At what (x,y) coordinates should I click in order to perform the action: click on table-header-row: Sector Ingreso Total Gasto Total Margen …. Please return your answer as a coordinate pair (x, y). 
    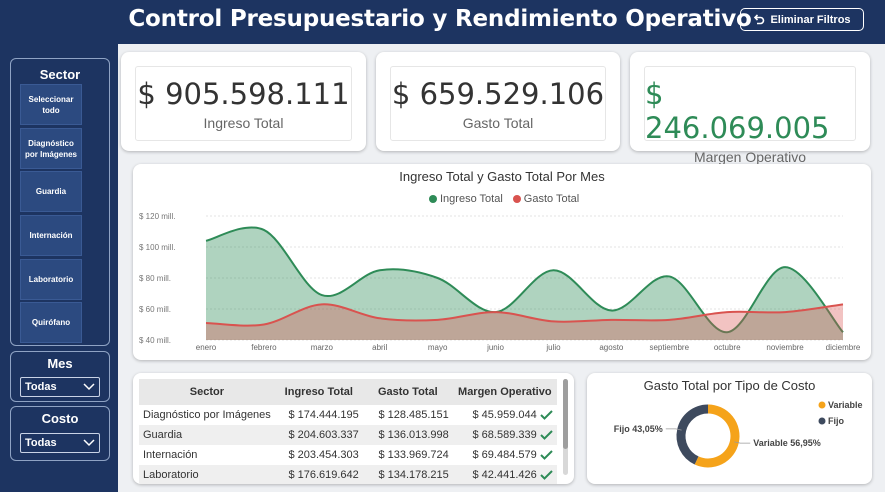
    Looking at the image, I should click on (348, 392).